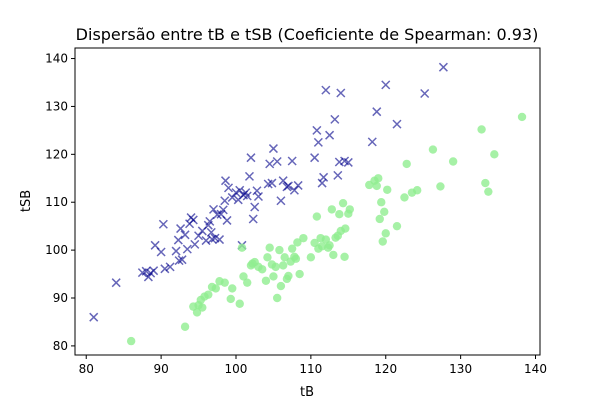 The height and width of the screenshot is (400, 600). I want to click on x-tick-label: 100, so click(236, 369).